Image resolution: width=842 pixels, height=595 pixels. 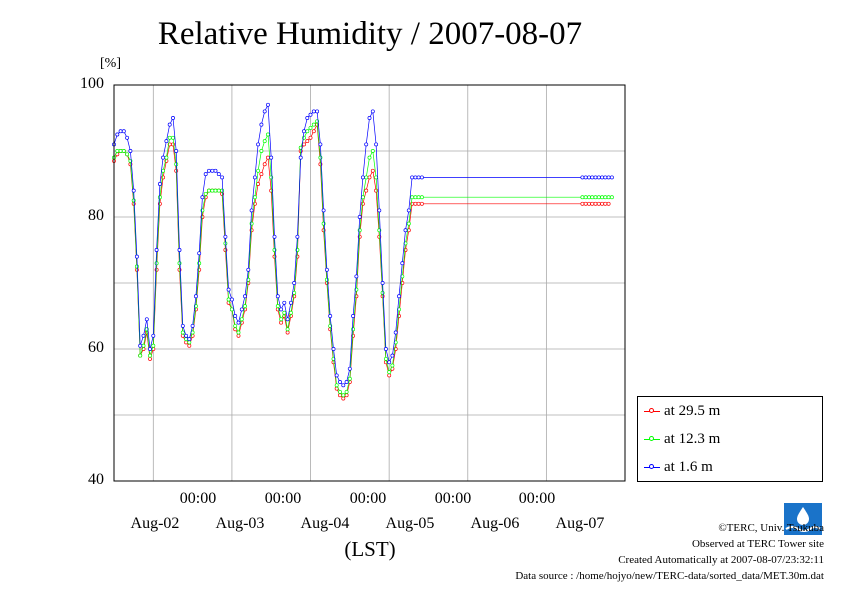 I want to click on legend-item: at 29.5 m, so click(x=682, y=411).